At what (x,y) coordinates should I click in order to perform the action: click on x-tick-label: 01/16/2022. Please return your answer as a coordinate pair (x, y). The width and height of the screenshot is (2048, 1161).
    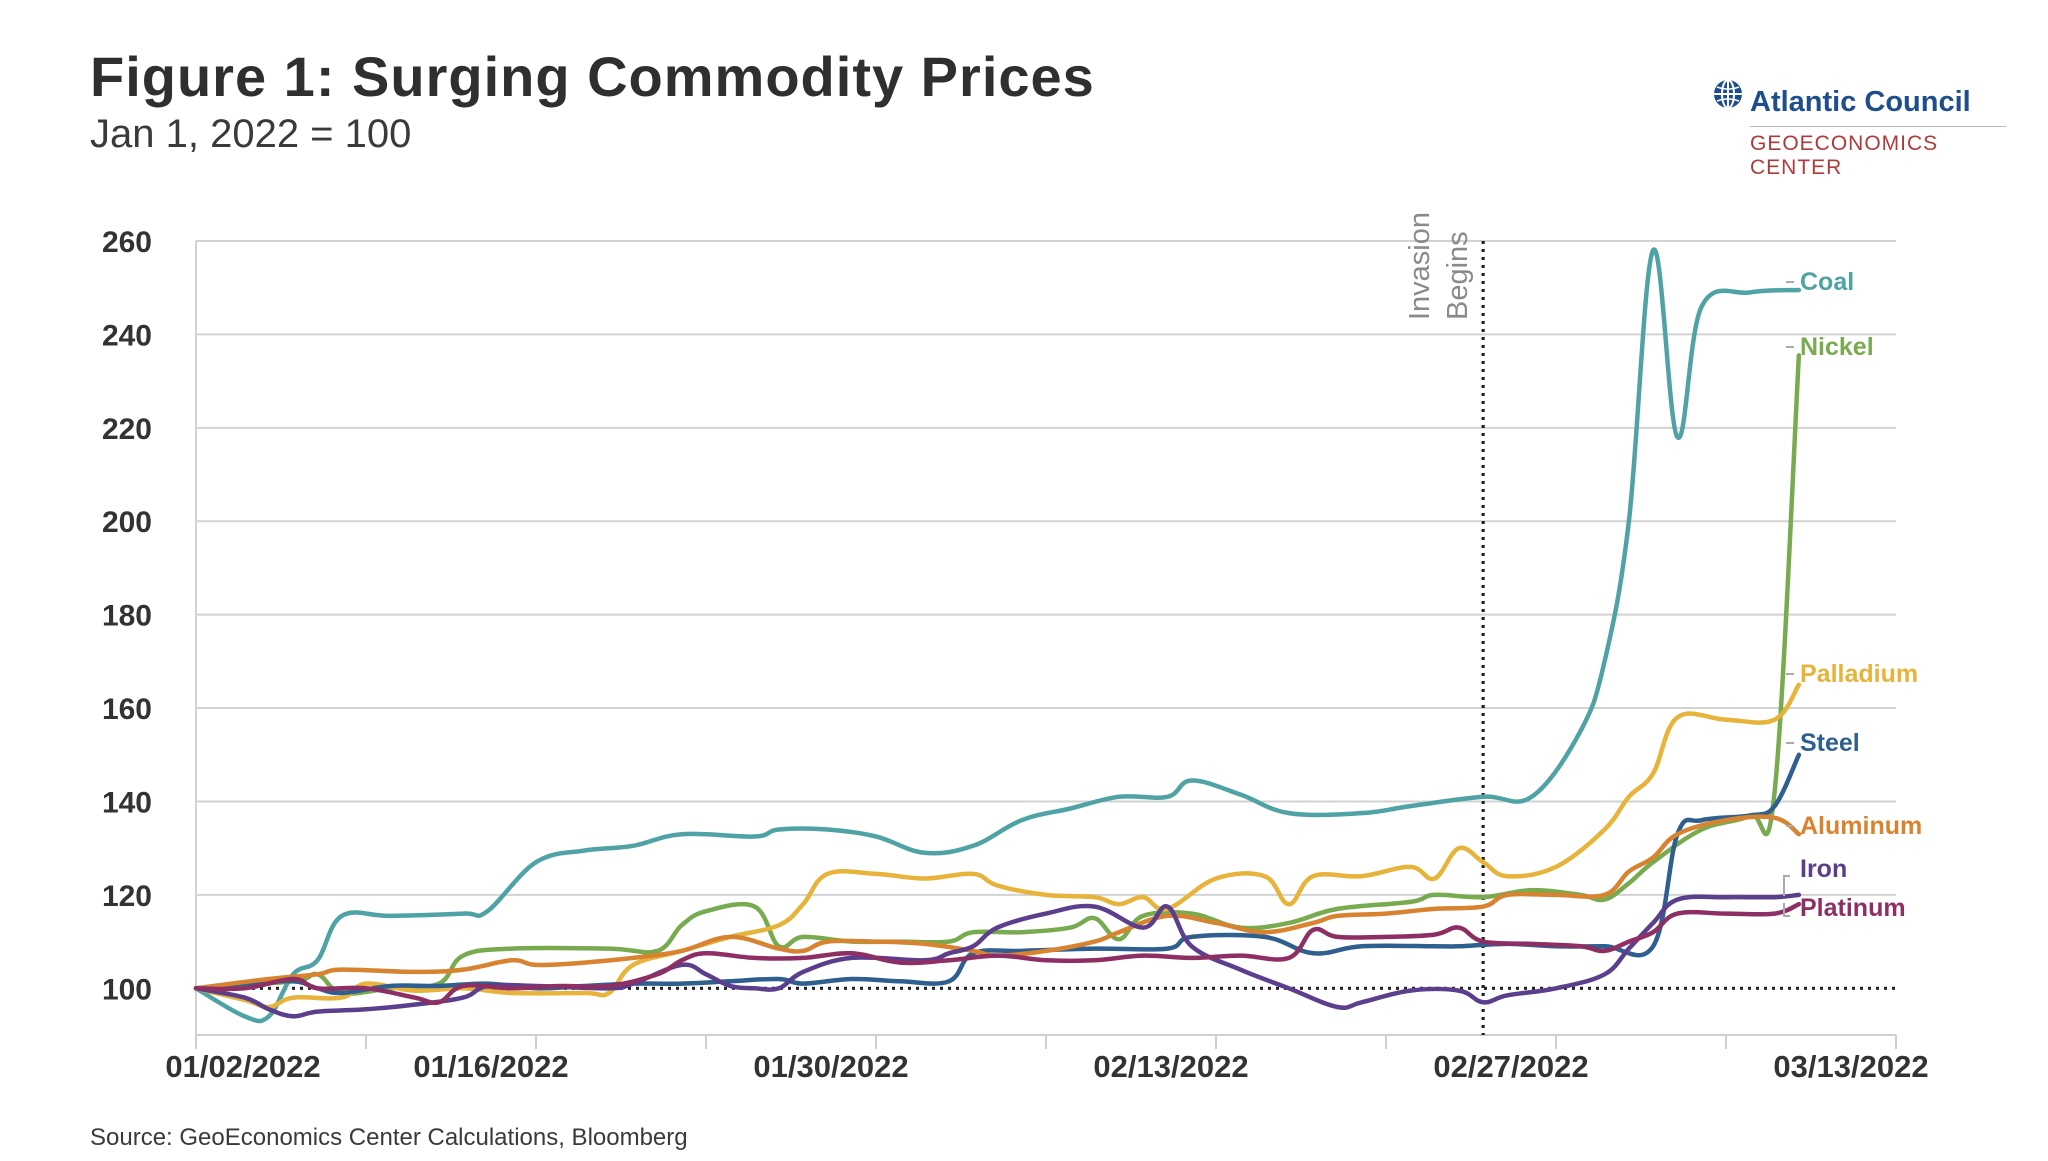
    Looking at the image, I should click on (490, 1066).